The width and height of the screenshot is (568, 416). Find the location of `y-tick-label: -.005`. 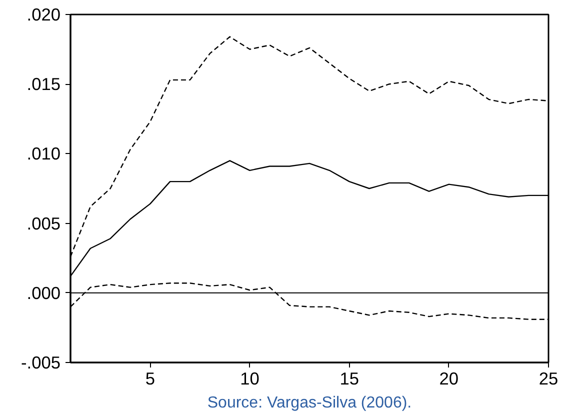

y-tick-label: -.005 is located at coordinates (41, 362).